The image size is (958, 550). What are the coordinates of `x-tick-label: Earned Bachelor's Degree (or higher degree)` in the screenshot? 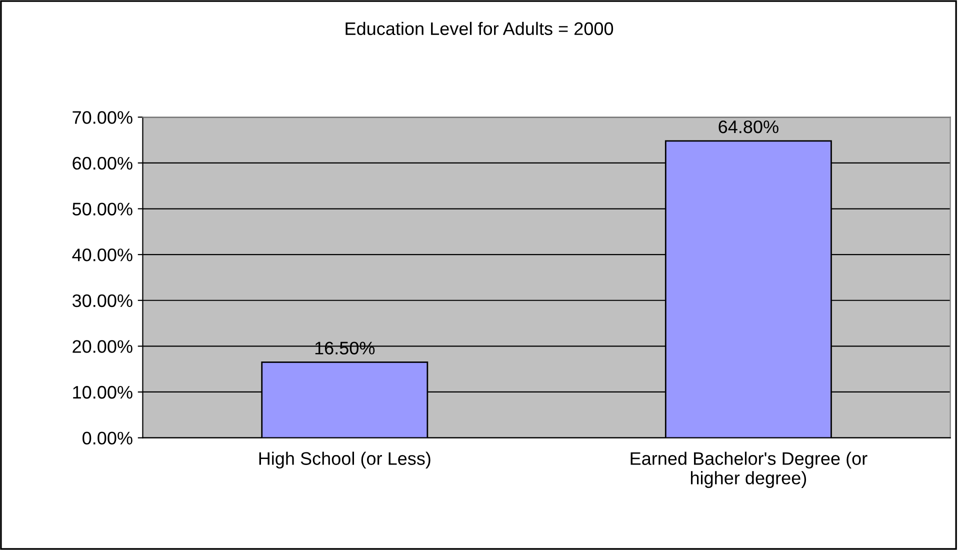 It's located at (749, 470).